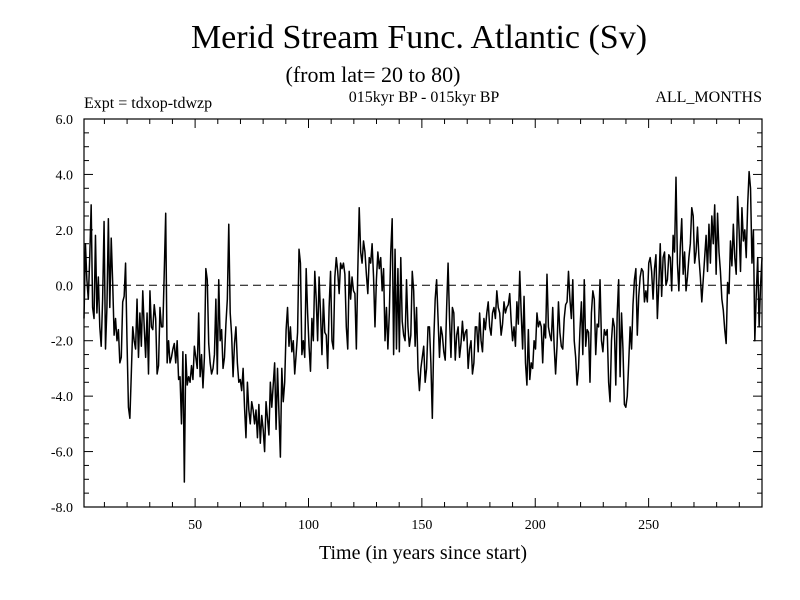 This screenshot has height=600, width=800. Describe the element at coordinates (62, 342) in the screenshot. I see `y-tick-label: -2.0` at that location.